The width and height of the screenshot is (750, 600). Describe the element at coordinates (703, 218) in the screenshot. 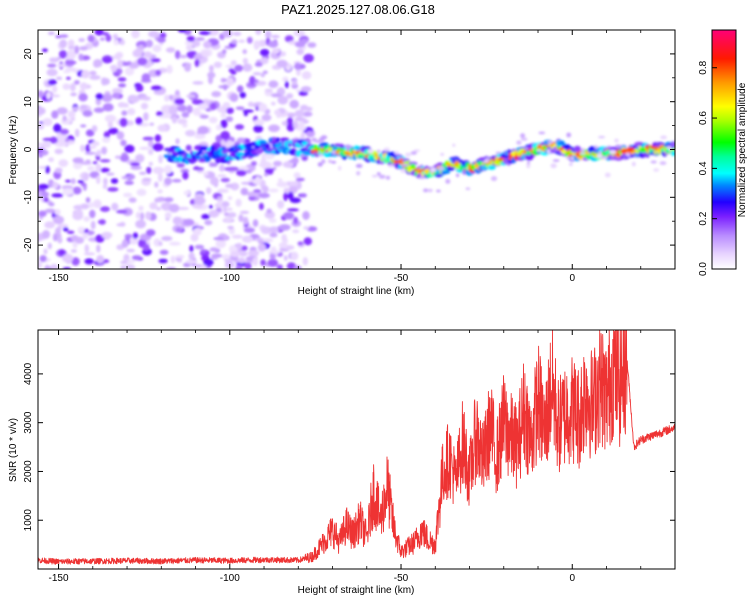

I see `colorbar-tick-label: 0.2` at that location.